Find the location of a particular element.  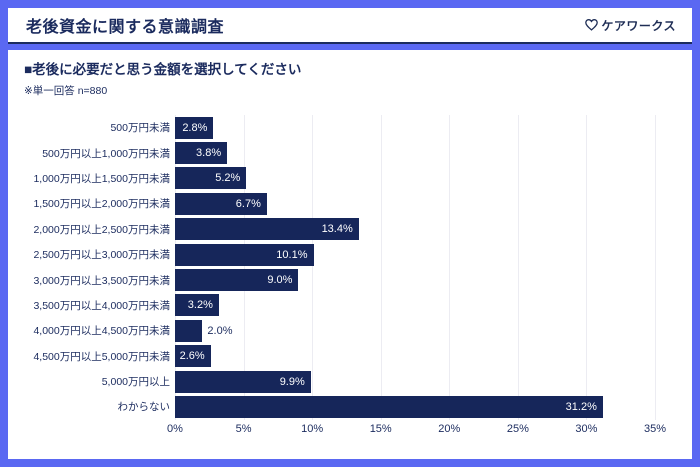

chart-row: 5,000万円以上 9.9% is located at coordinates (350, 381).